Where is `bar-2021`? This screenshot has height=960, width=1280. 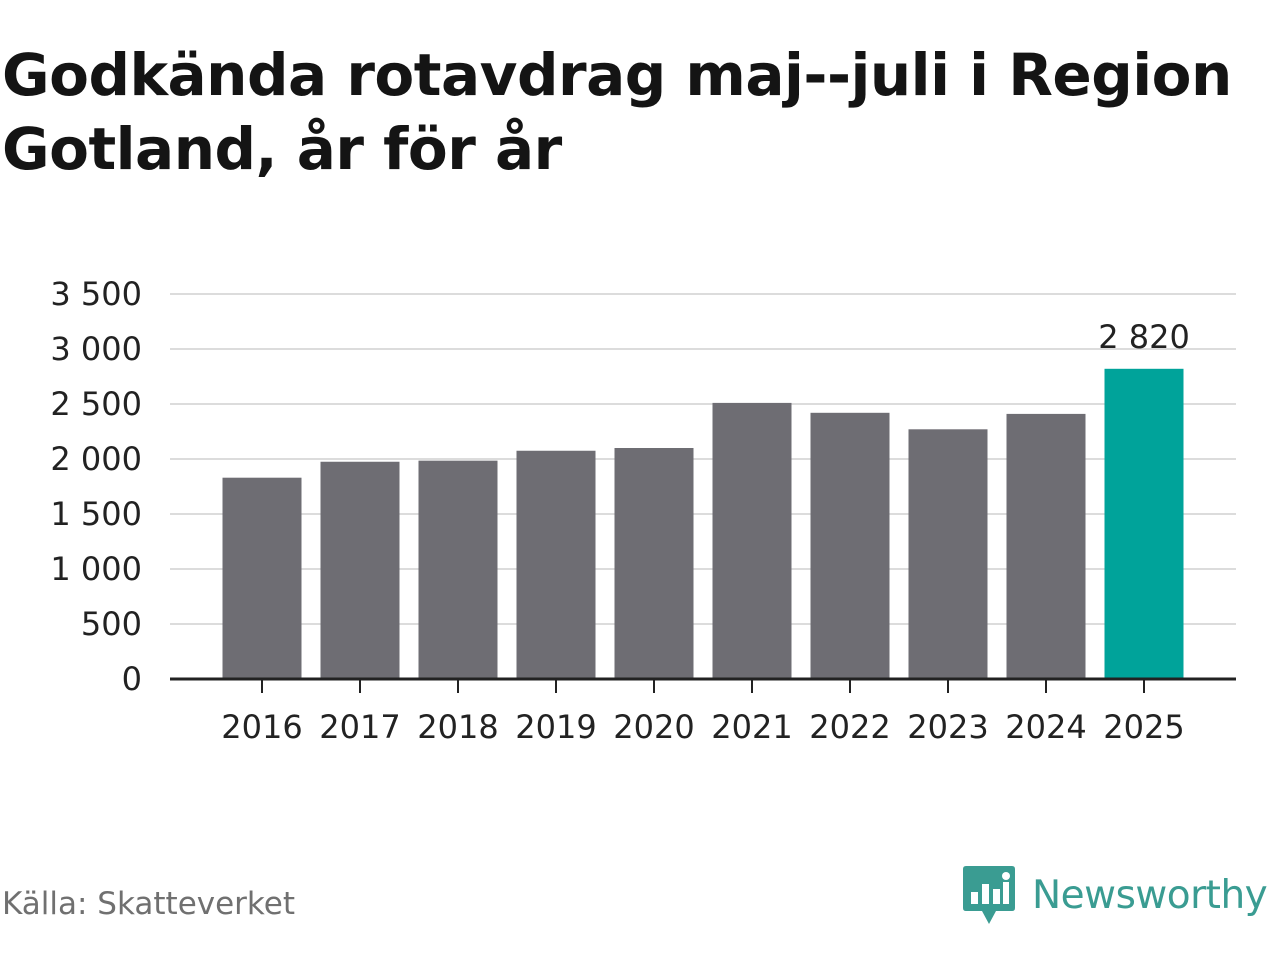 bar-2021 is located at coordinates (752, 540).